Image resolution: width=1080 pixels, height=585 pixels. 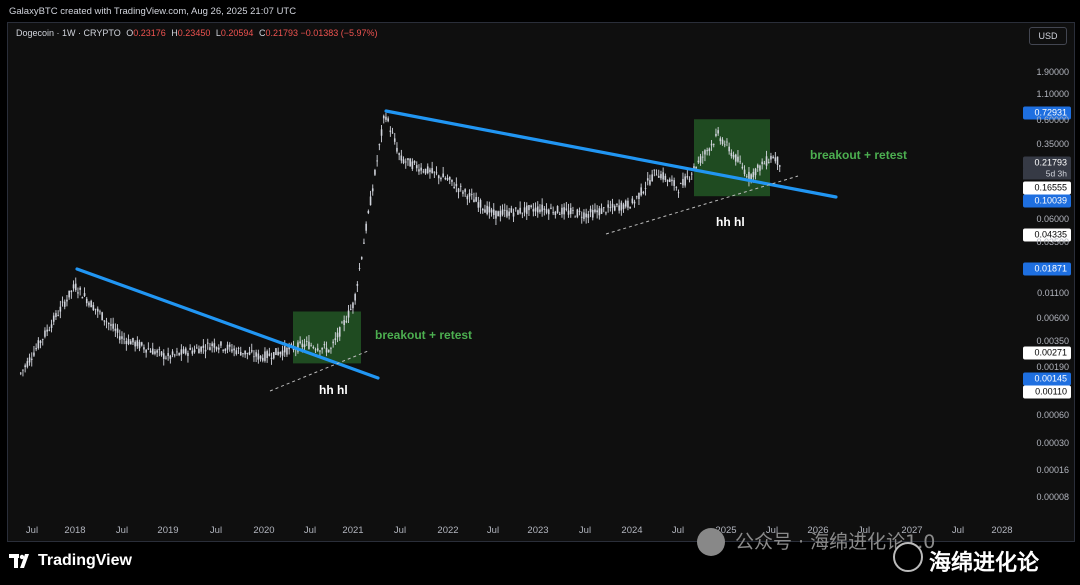 What do you see at coordinates (237, 33) in the screenshot?
I see `low-value: 0.20594` at bounding box center [237, 33].